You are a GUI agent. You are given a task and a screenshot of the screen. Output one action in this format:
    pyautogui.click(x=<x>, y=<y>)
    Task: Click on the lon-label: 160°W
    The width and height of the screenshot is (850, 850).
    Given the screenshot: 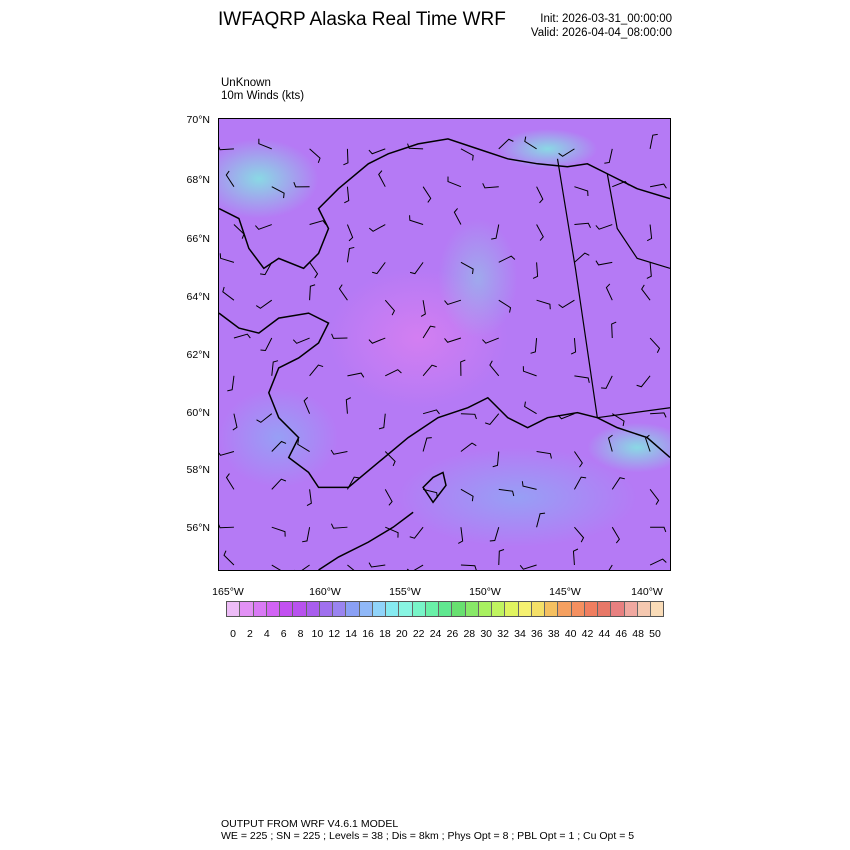 What is the action you would take?
    pyautogui.click(x=325, y=592)
    